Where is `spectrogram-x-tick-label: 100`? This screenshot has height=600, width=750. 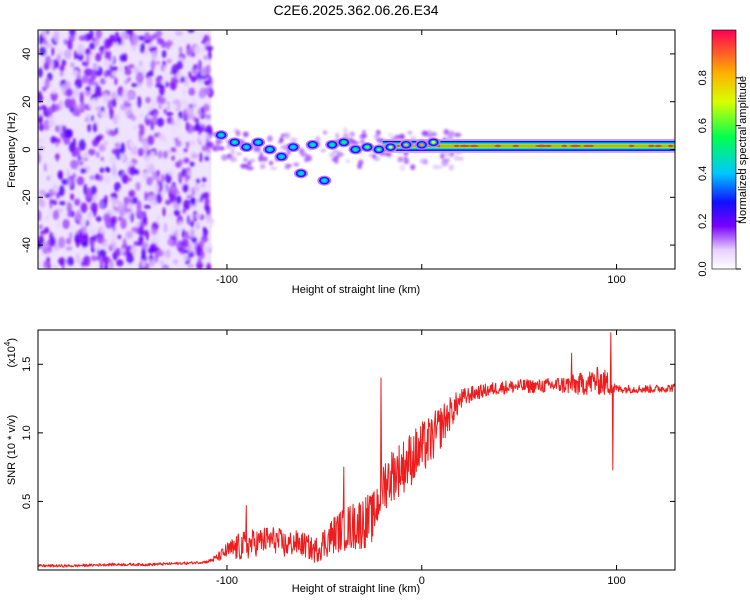
spectrogram-x-tick-label: 100 is located at coordinates (616, 280).